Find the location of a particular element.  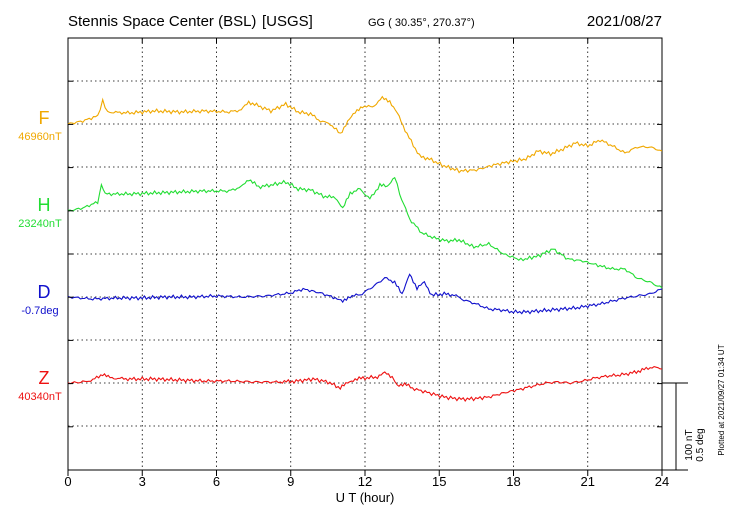

series-baseline-d: -0.7deg is located at coordinates (39, 311).